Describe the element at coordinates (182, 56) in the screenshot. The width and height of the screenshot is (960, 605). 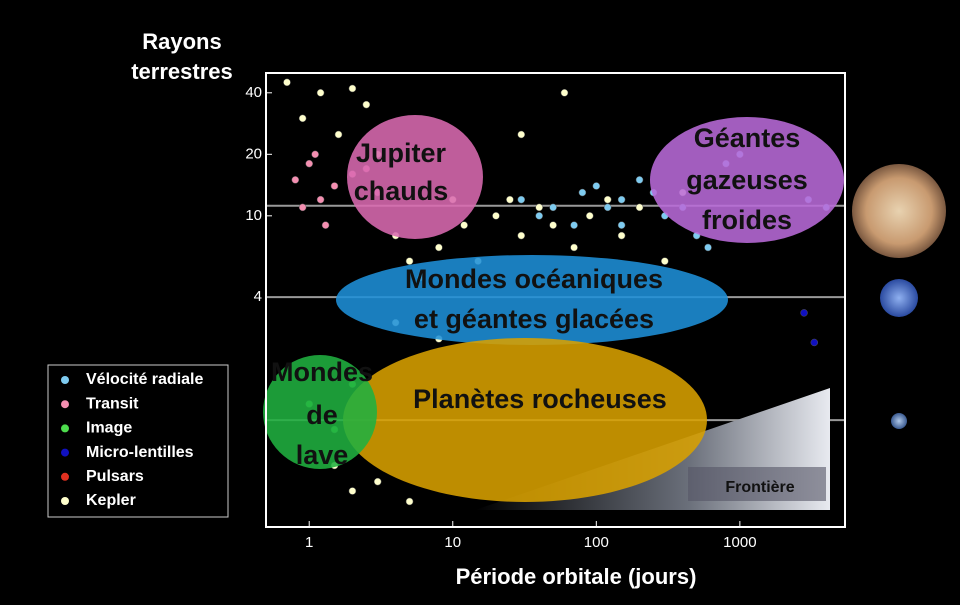
I see `y-axis-label: Rayons terrestres` at that location.